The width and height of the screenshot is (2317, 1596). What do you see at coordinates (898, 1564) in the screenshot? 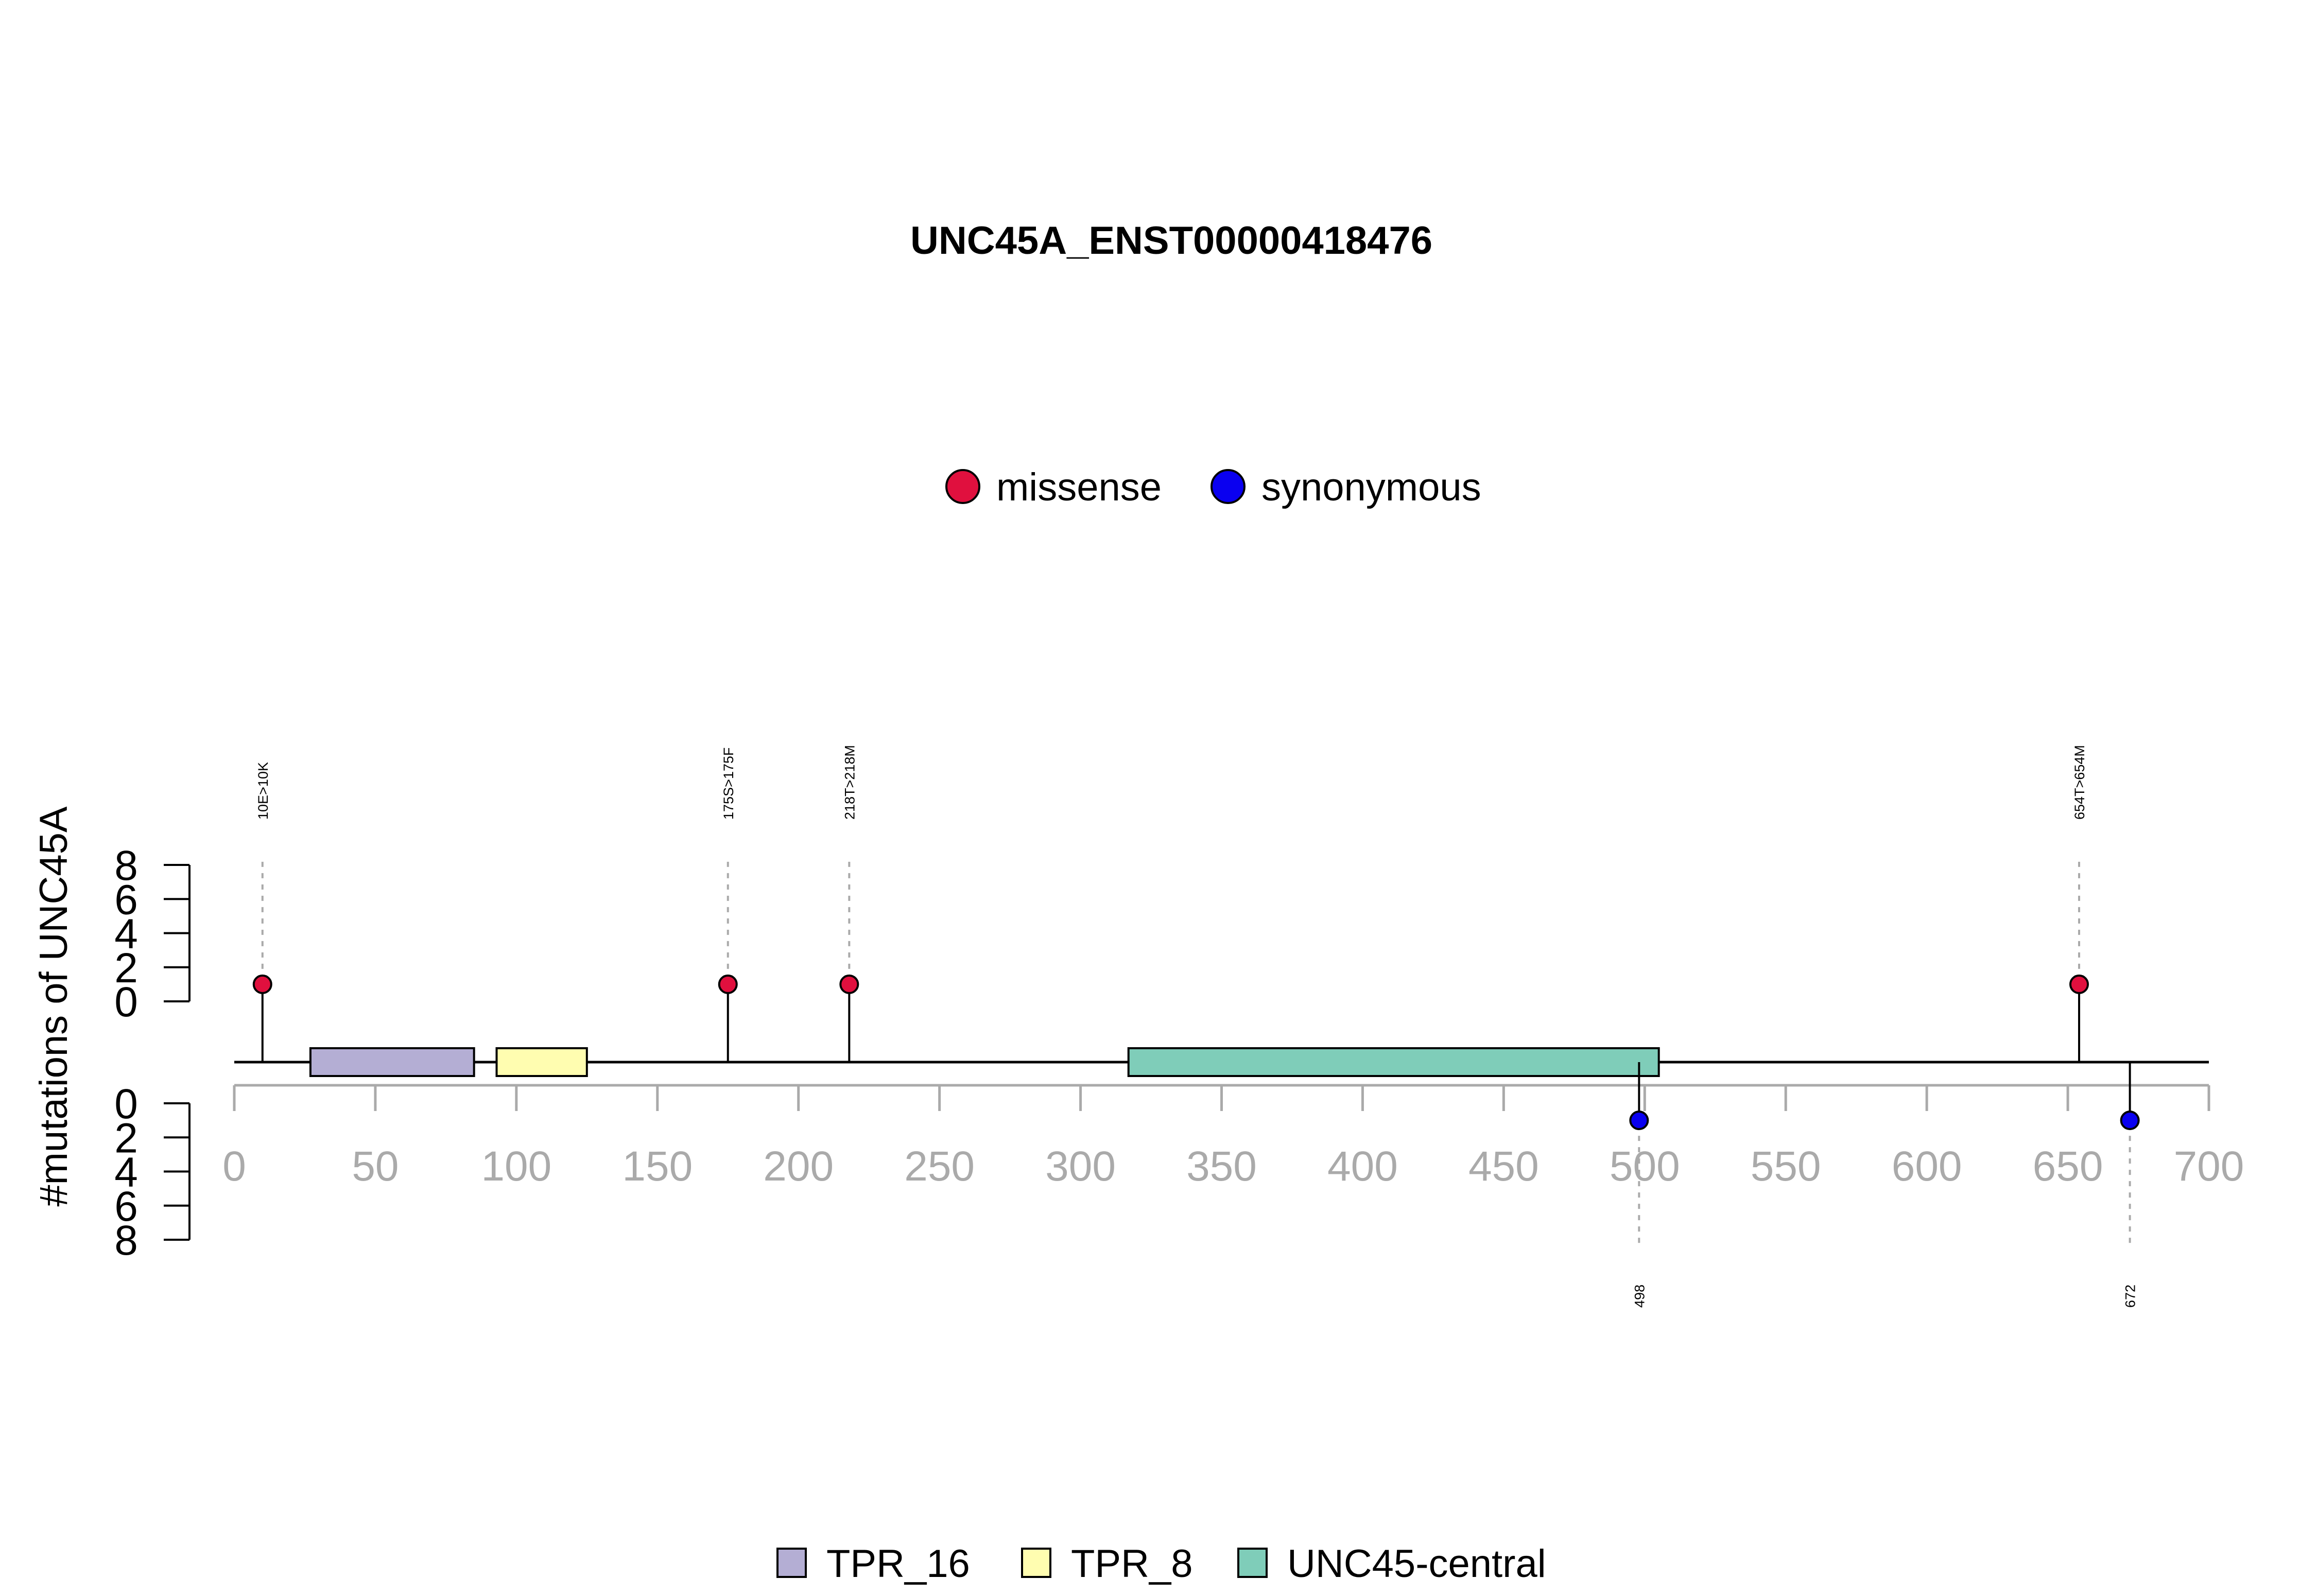
I see `domain-legend-label-TPR_16: TPR_16` at bounding box center [898, 1564].